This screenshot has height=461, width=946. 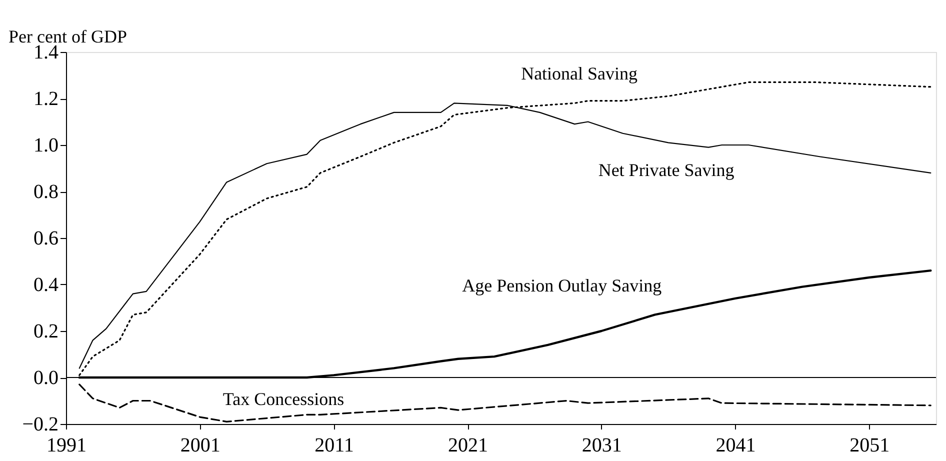 What do you see at coordinates (562, 285) in the screenshot?
I see `series-label: Age Pension Outlay Saving` at bounding box center [562, 285].